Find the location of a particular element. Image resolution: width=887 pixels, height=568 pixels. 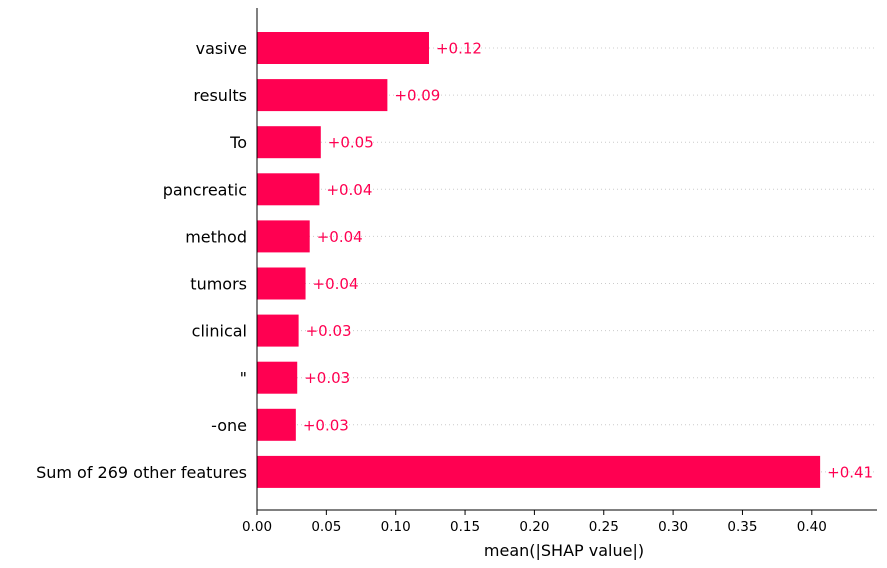

category-label: To is located at coordinates (238, 142).